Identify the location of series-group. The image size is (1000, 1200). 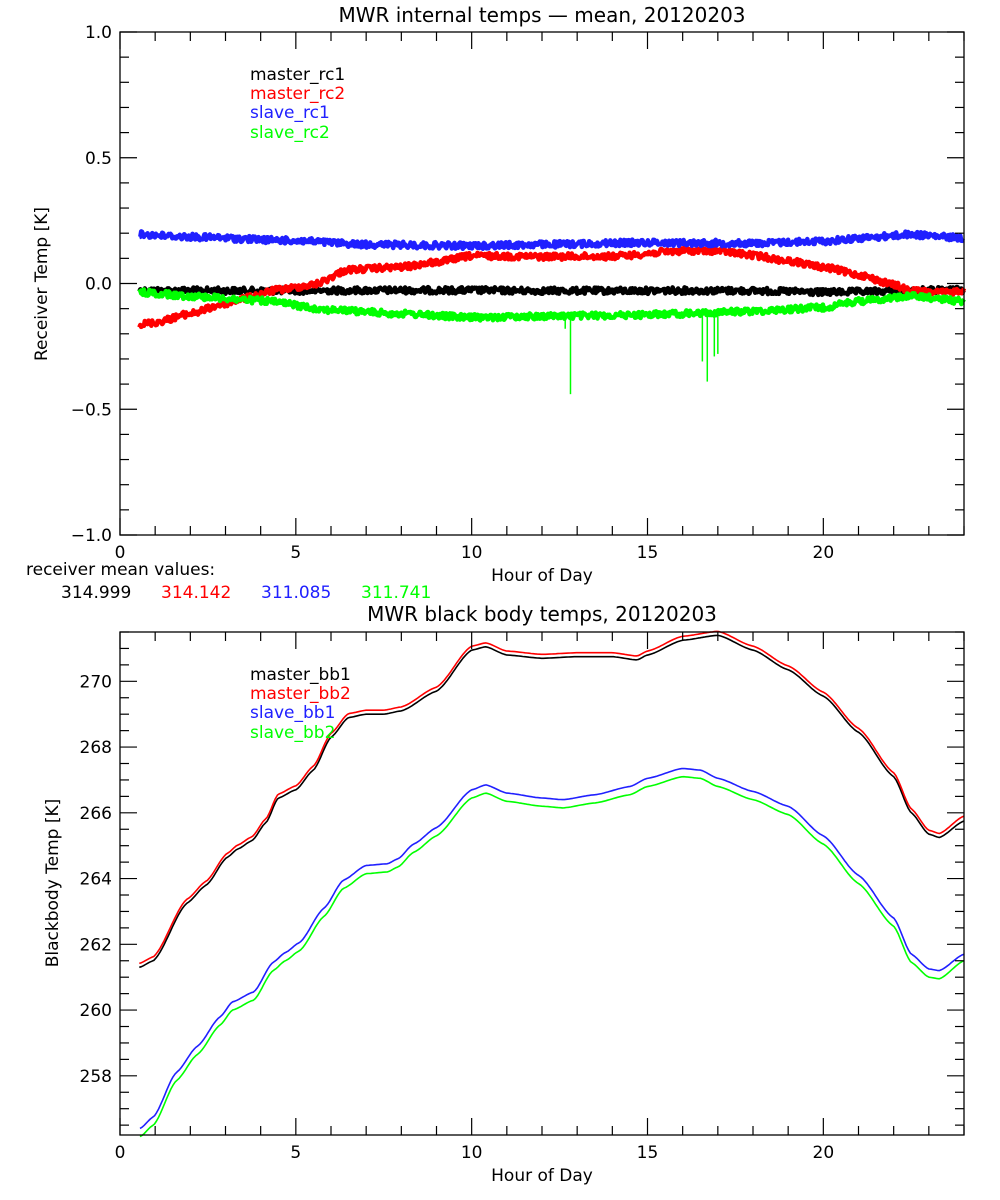
(552, 312).